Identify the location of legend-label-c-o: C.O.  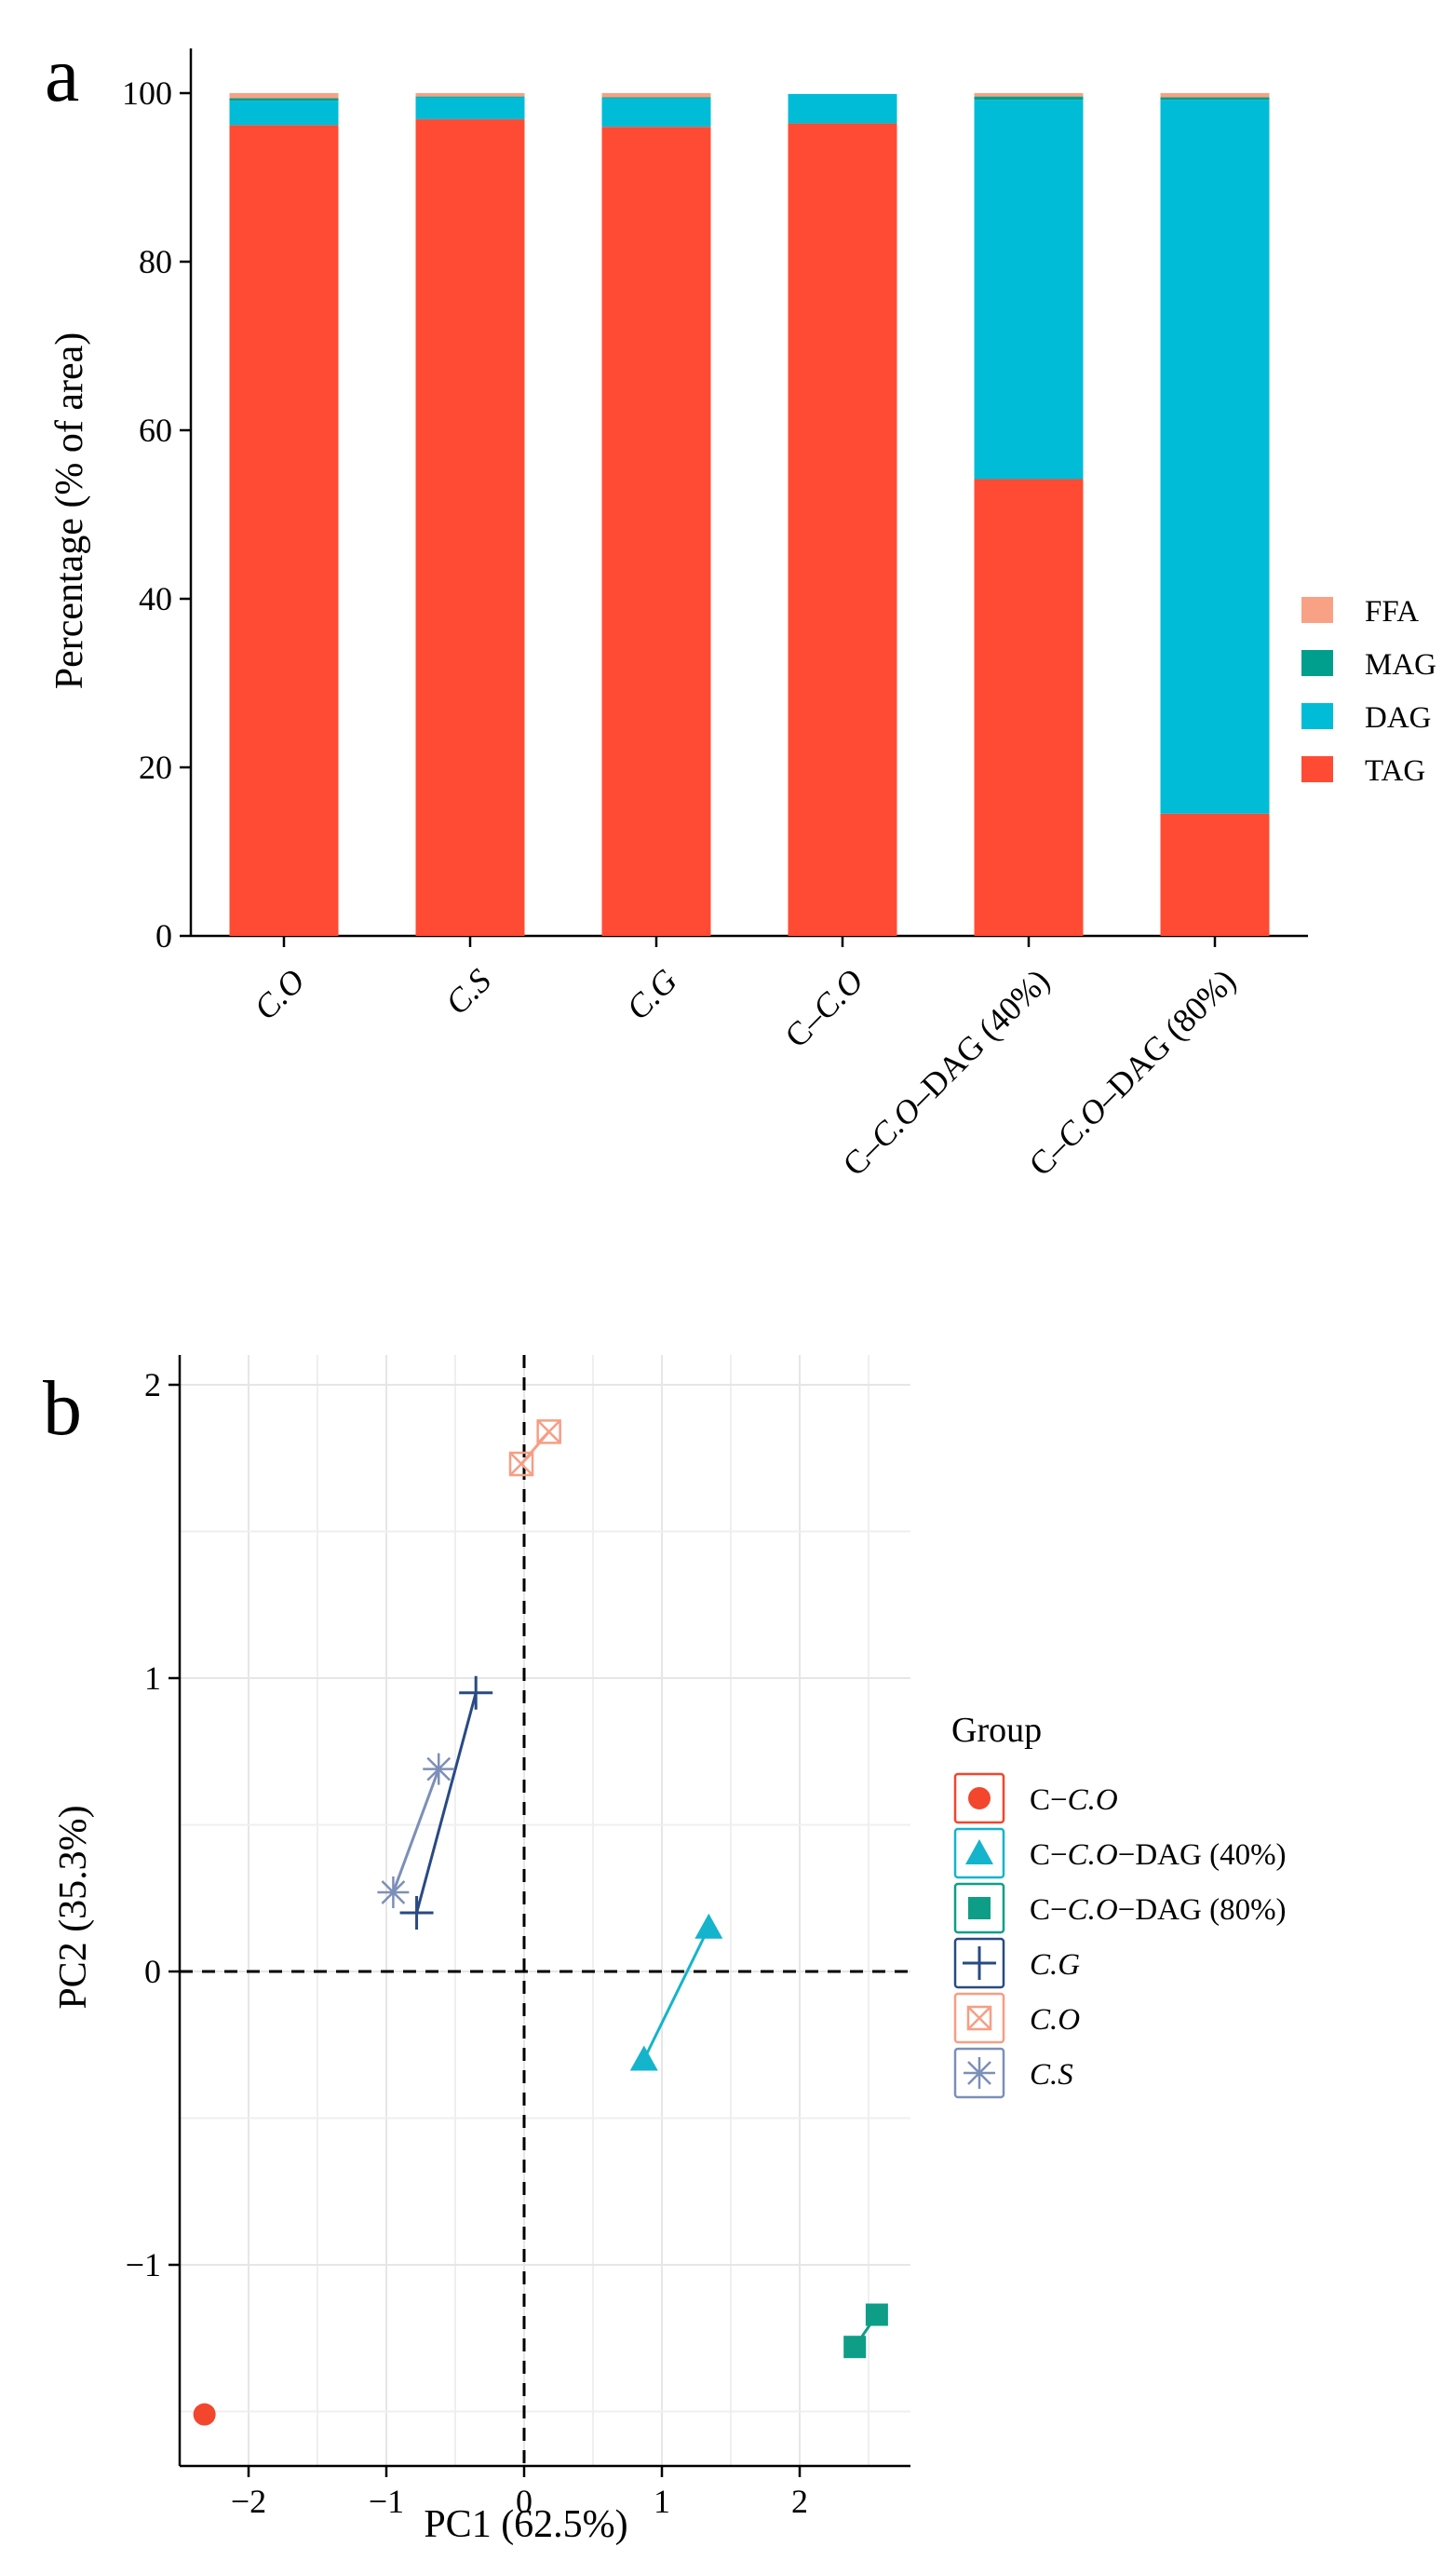
(1055, 2020).